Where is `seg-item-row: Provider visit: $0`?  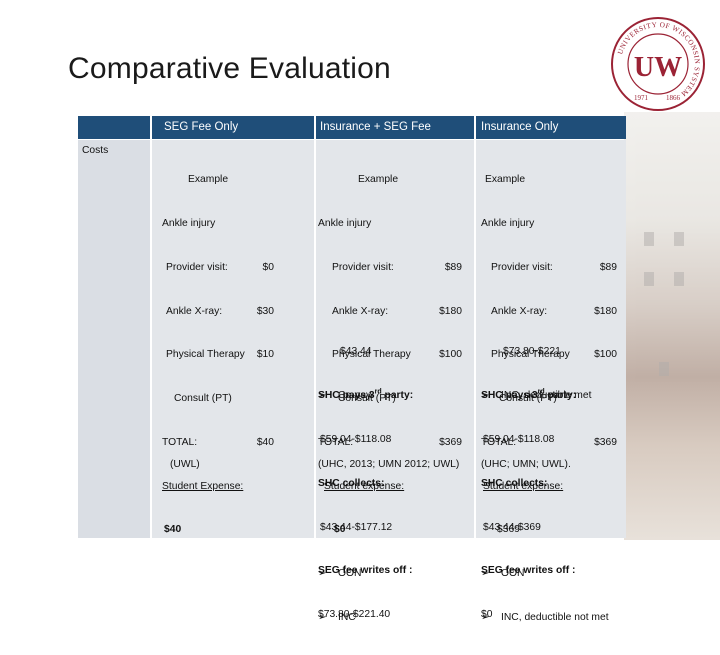 seg-item-row: Provider visit: $0 is located at coordinates (220, 267).